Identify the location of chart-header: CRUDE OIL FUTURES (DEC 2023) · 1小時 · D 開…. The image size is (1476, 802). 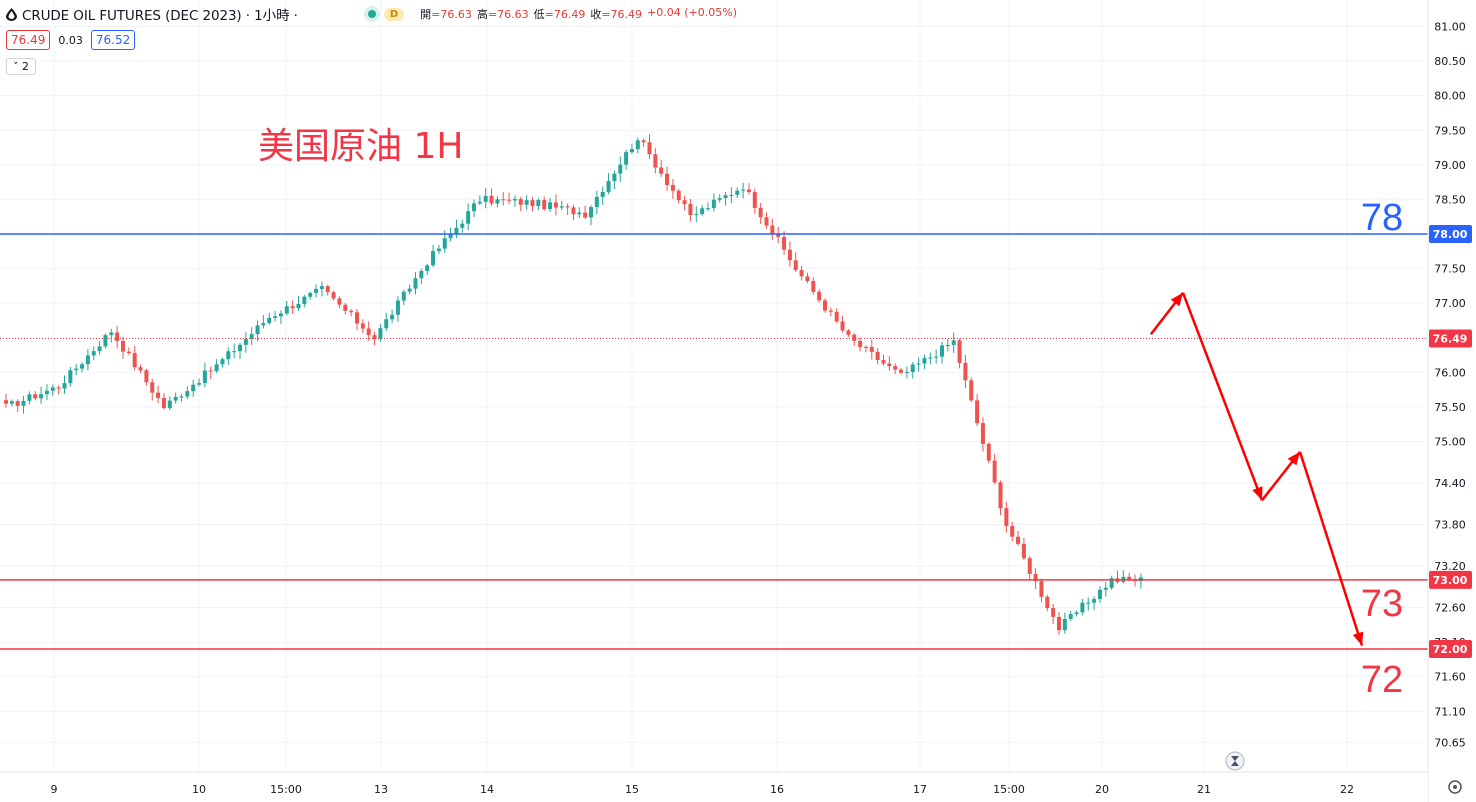
(371, 14).